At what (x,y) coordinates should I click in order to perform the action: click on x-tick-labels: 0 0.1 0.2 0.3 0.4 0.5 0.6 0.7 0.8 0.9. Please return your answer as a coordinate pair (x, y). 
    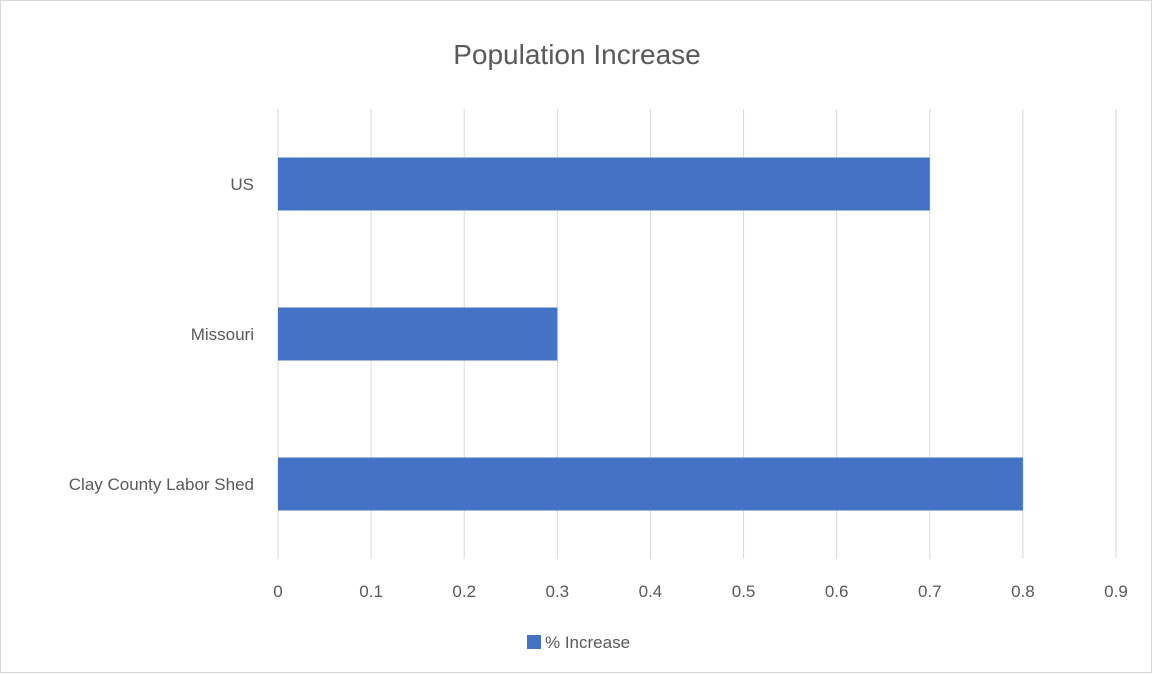
    Looking at the image, I should click on (700, 591).